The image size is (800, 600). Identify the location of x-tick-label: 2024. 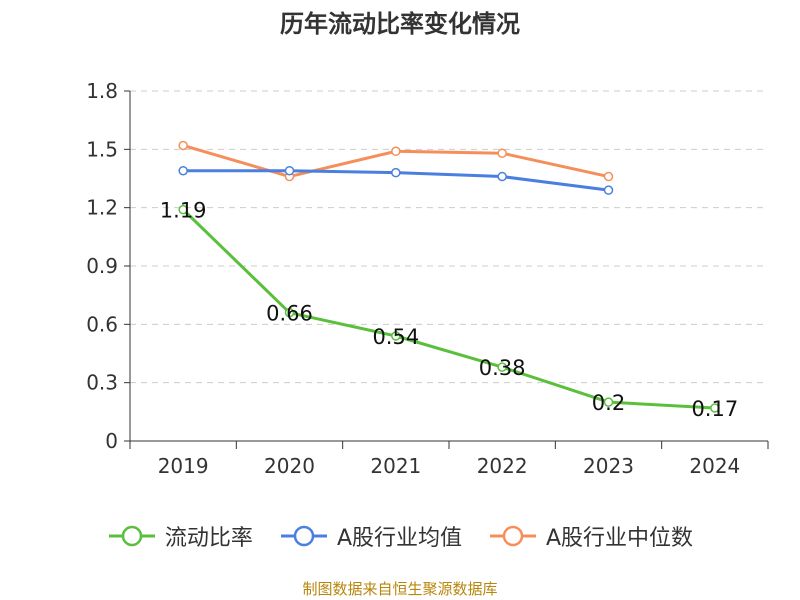
(714, 466).